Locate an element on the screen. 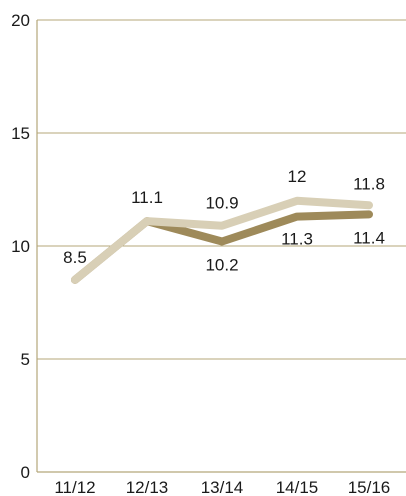 The height and width of the screenshot is (496, 406). y-tick-labels: 0 5 10 15 20 is located at coordinates (20, 246).